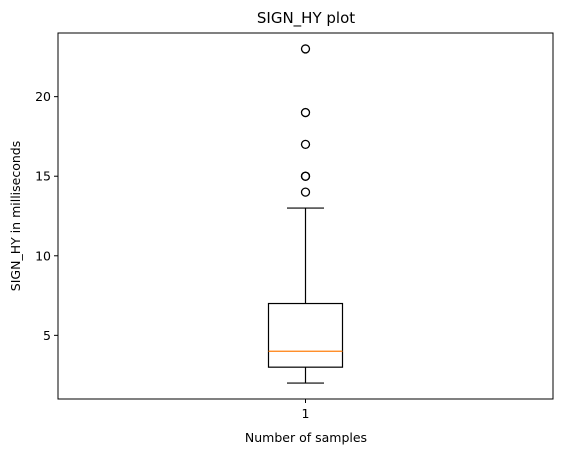  I want to click on y-axis: 5 10 15 20, so click(46, 216).